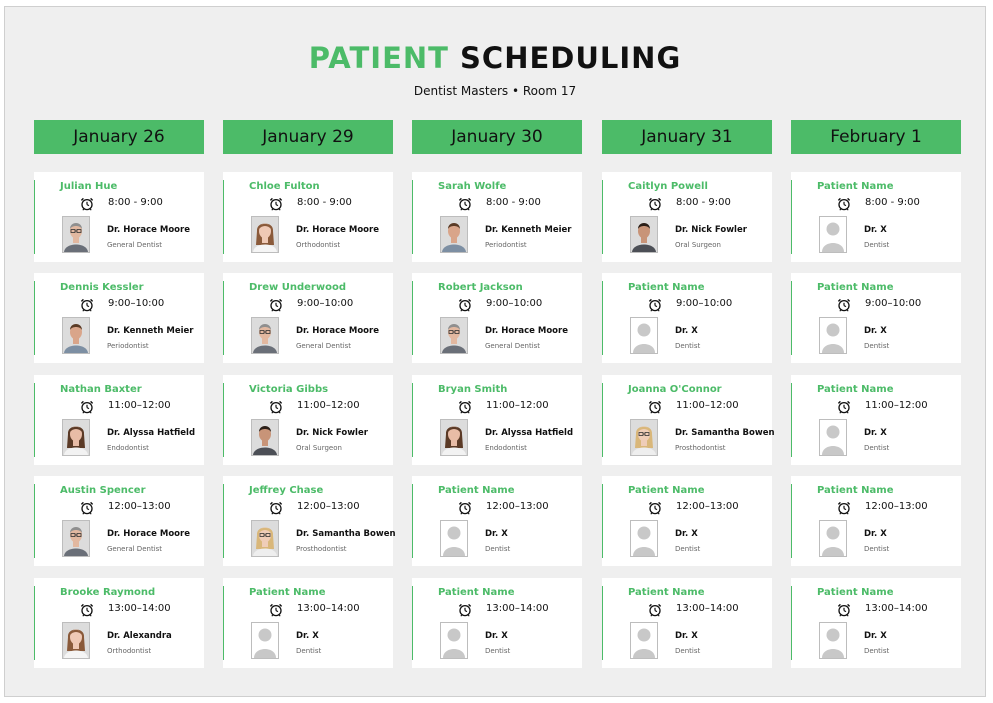 Image resolution: width=993 pixels, height=703 pixels. What do you see at coordinates (119, 137) in the screenshot?
I see `day-header: January 26` at bounding box center [119, 137].